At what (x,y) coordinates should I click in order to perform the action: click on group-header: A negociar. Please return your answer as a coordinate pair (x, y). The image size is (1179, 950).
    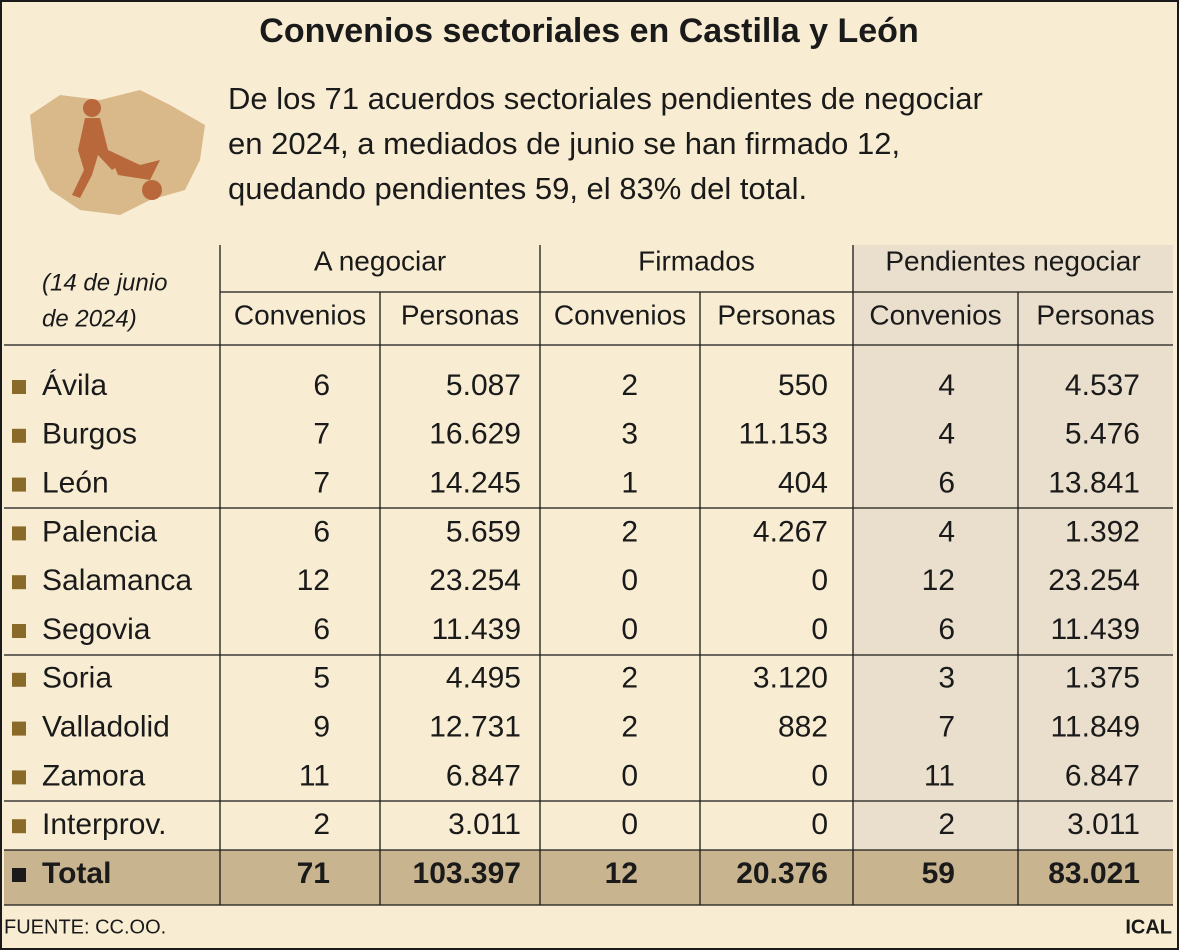
    Looking at the image, I should click on (380, 260).